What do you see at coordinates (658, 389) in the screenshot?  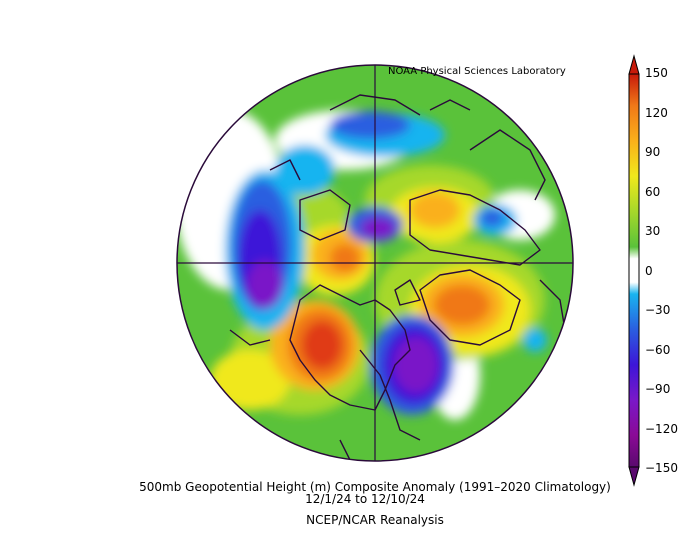 I see `colorbar-tick-neg90: −90` at bounding box center [658, 389].